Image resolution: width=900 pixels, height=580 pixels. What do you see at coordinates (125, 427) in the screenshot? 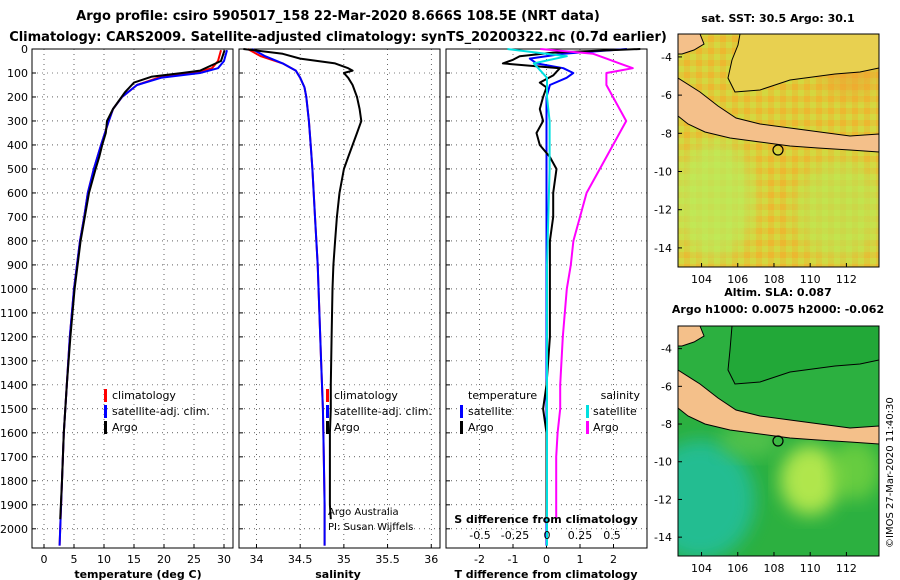
I see `legend-argo-label: Argo` at bounding box center [125, 427].